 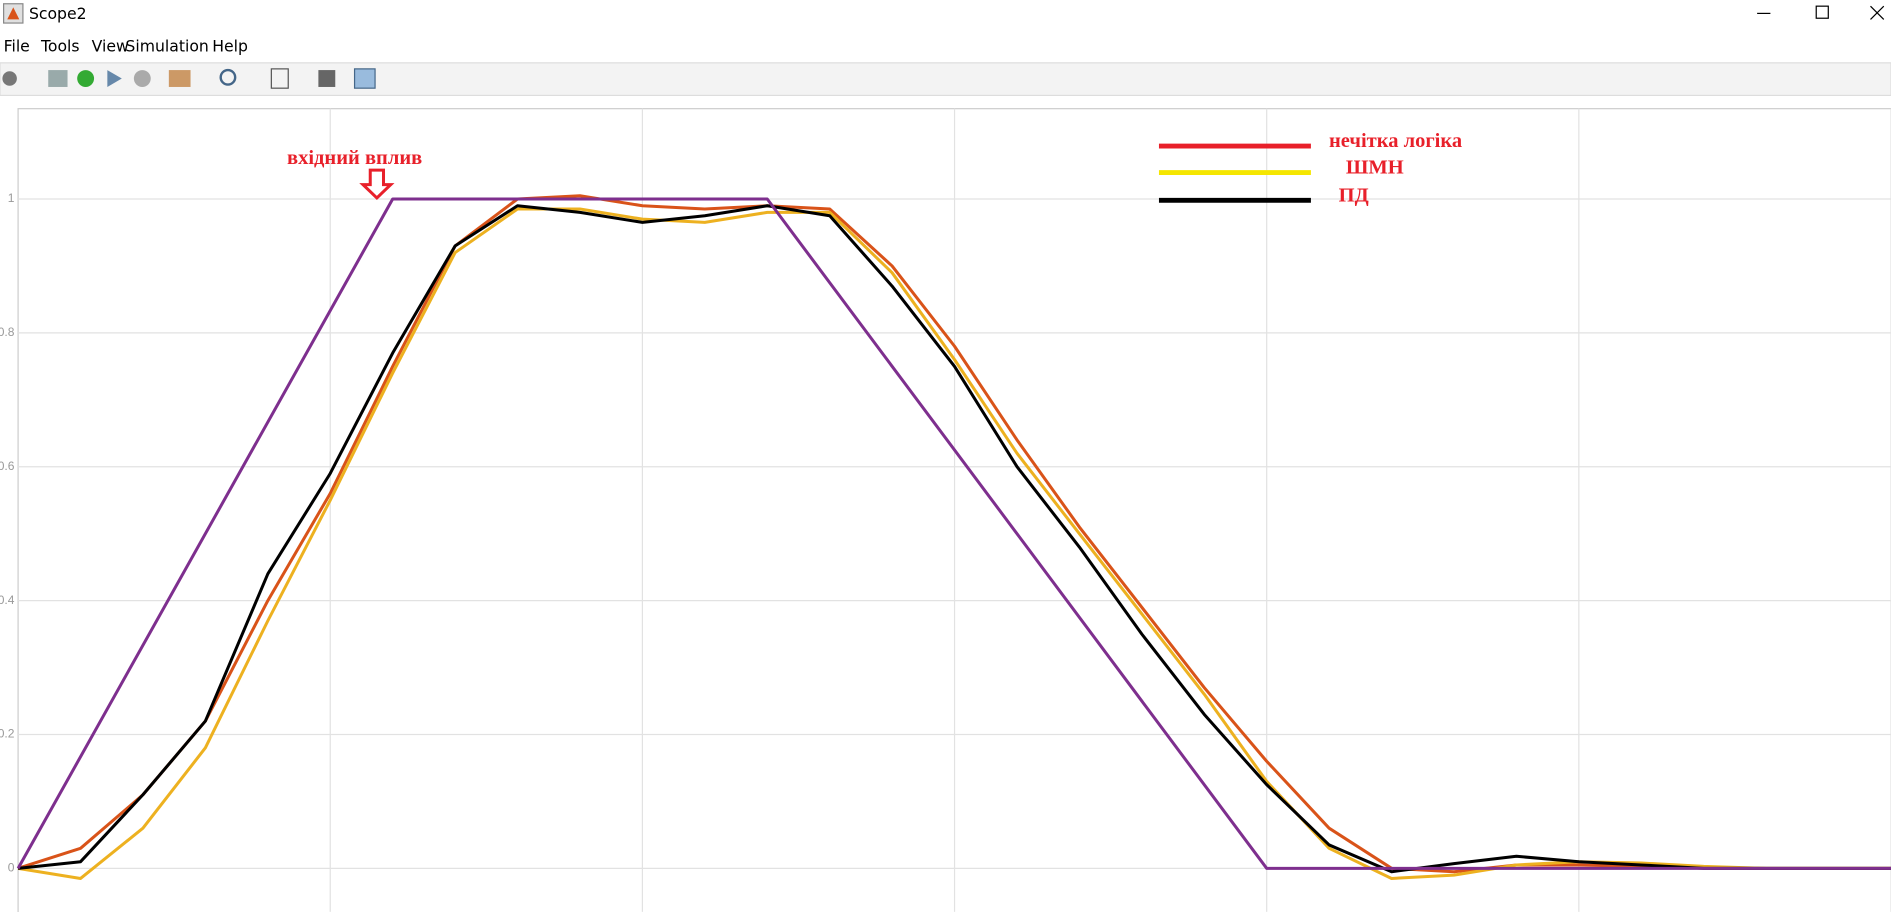 I want to click on step-button, so click(x=114, y=78).